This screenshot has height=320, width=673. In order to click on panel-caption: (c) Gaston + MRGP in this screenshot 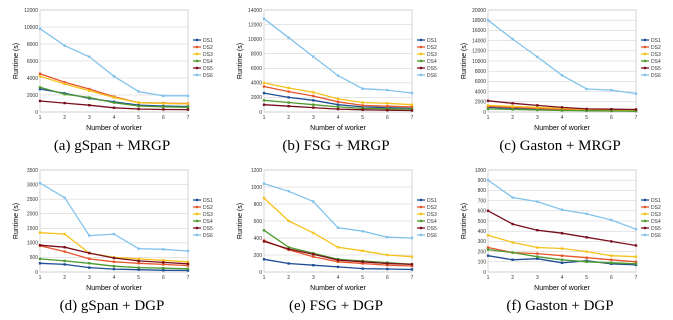, I will do `click(560, 146)`.